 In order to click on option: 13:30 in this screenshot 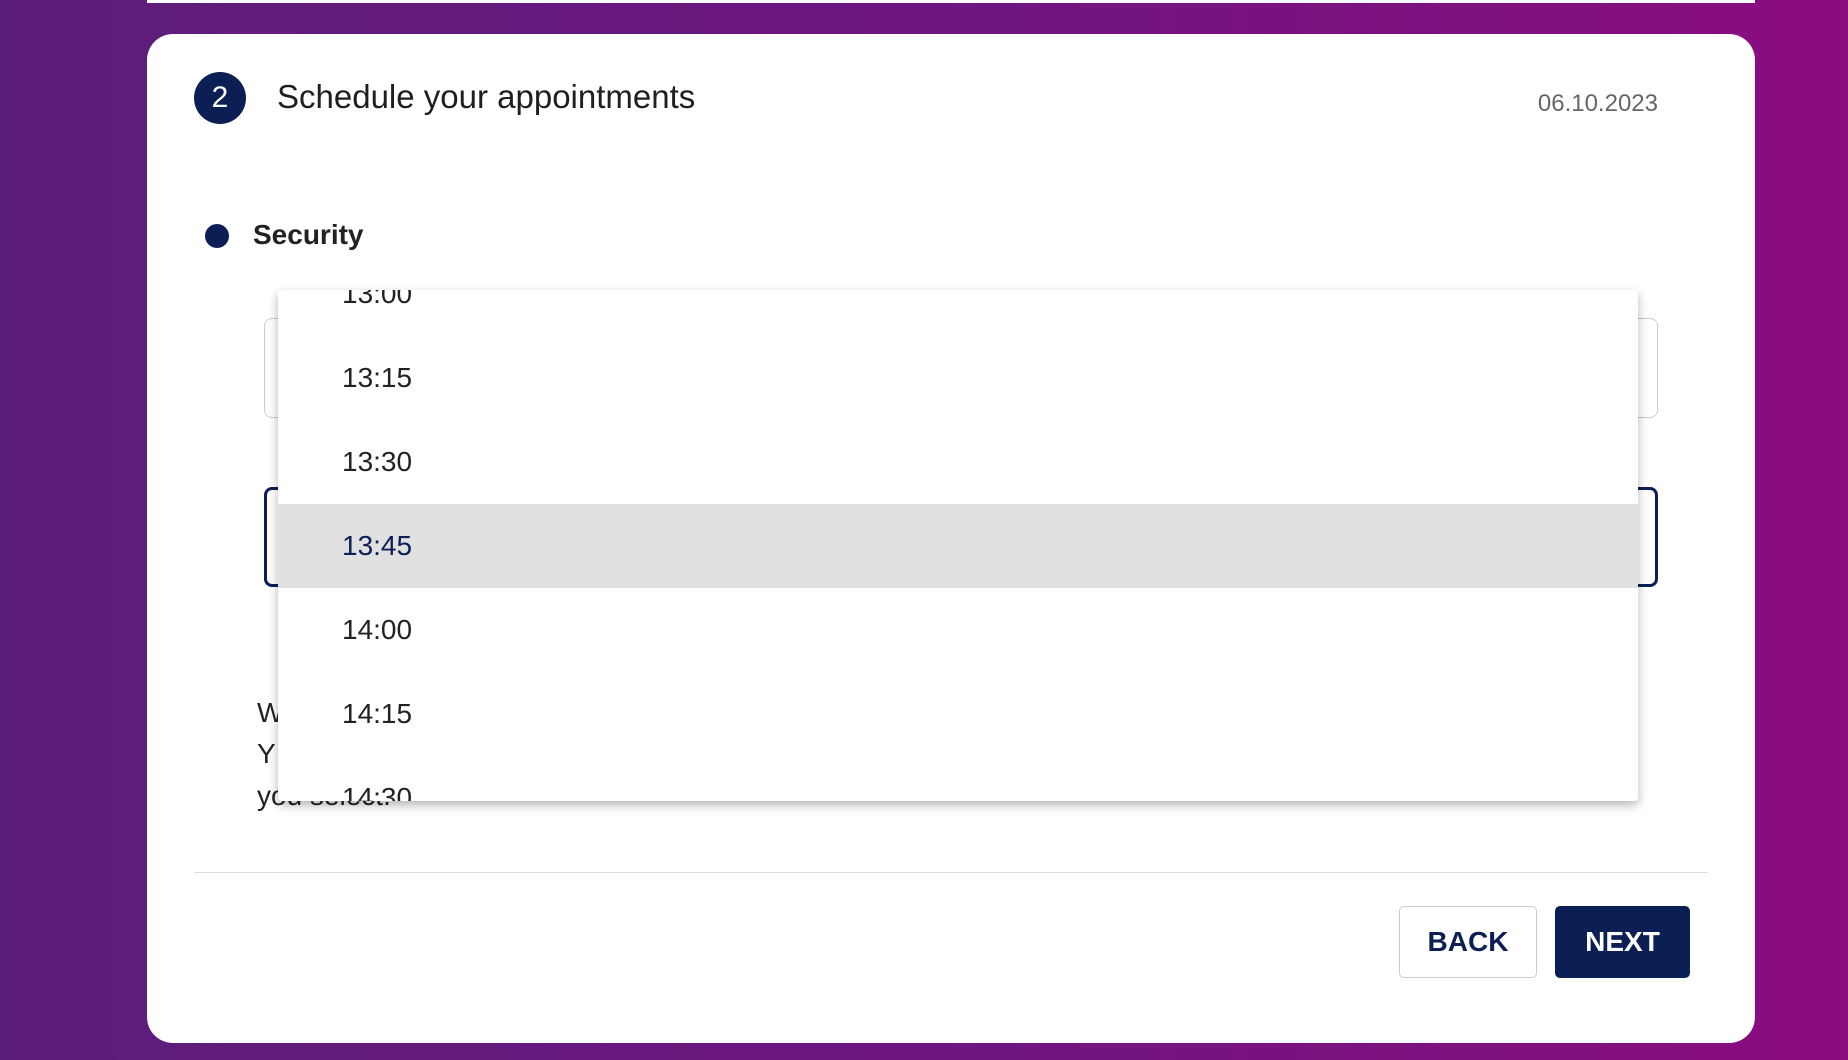, I will do `click(377, 461)`.